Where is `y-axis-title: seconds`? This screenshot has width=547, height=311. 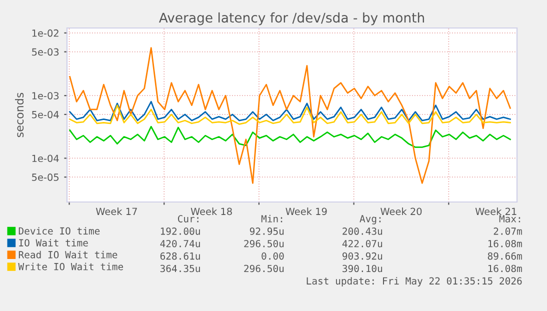 y-axis-title: seconds is located at coordinates (19, 115).